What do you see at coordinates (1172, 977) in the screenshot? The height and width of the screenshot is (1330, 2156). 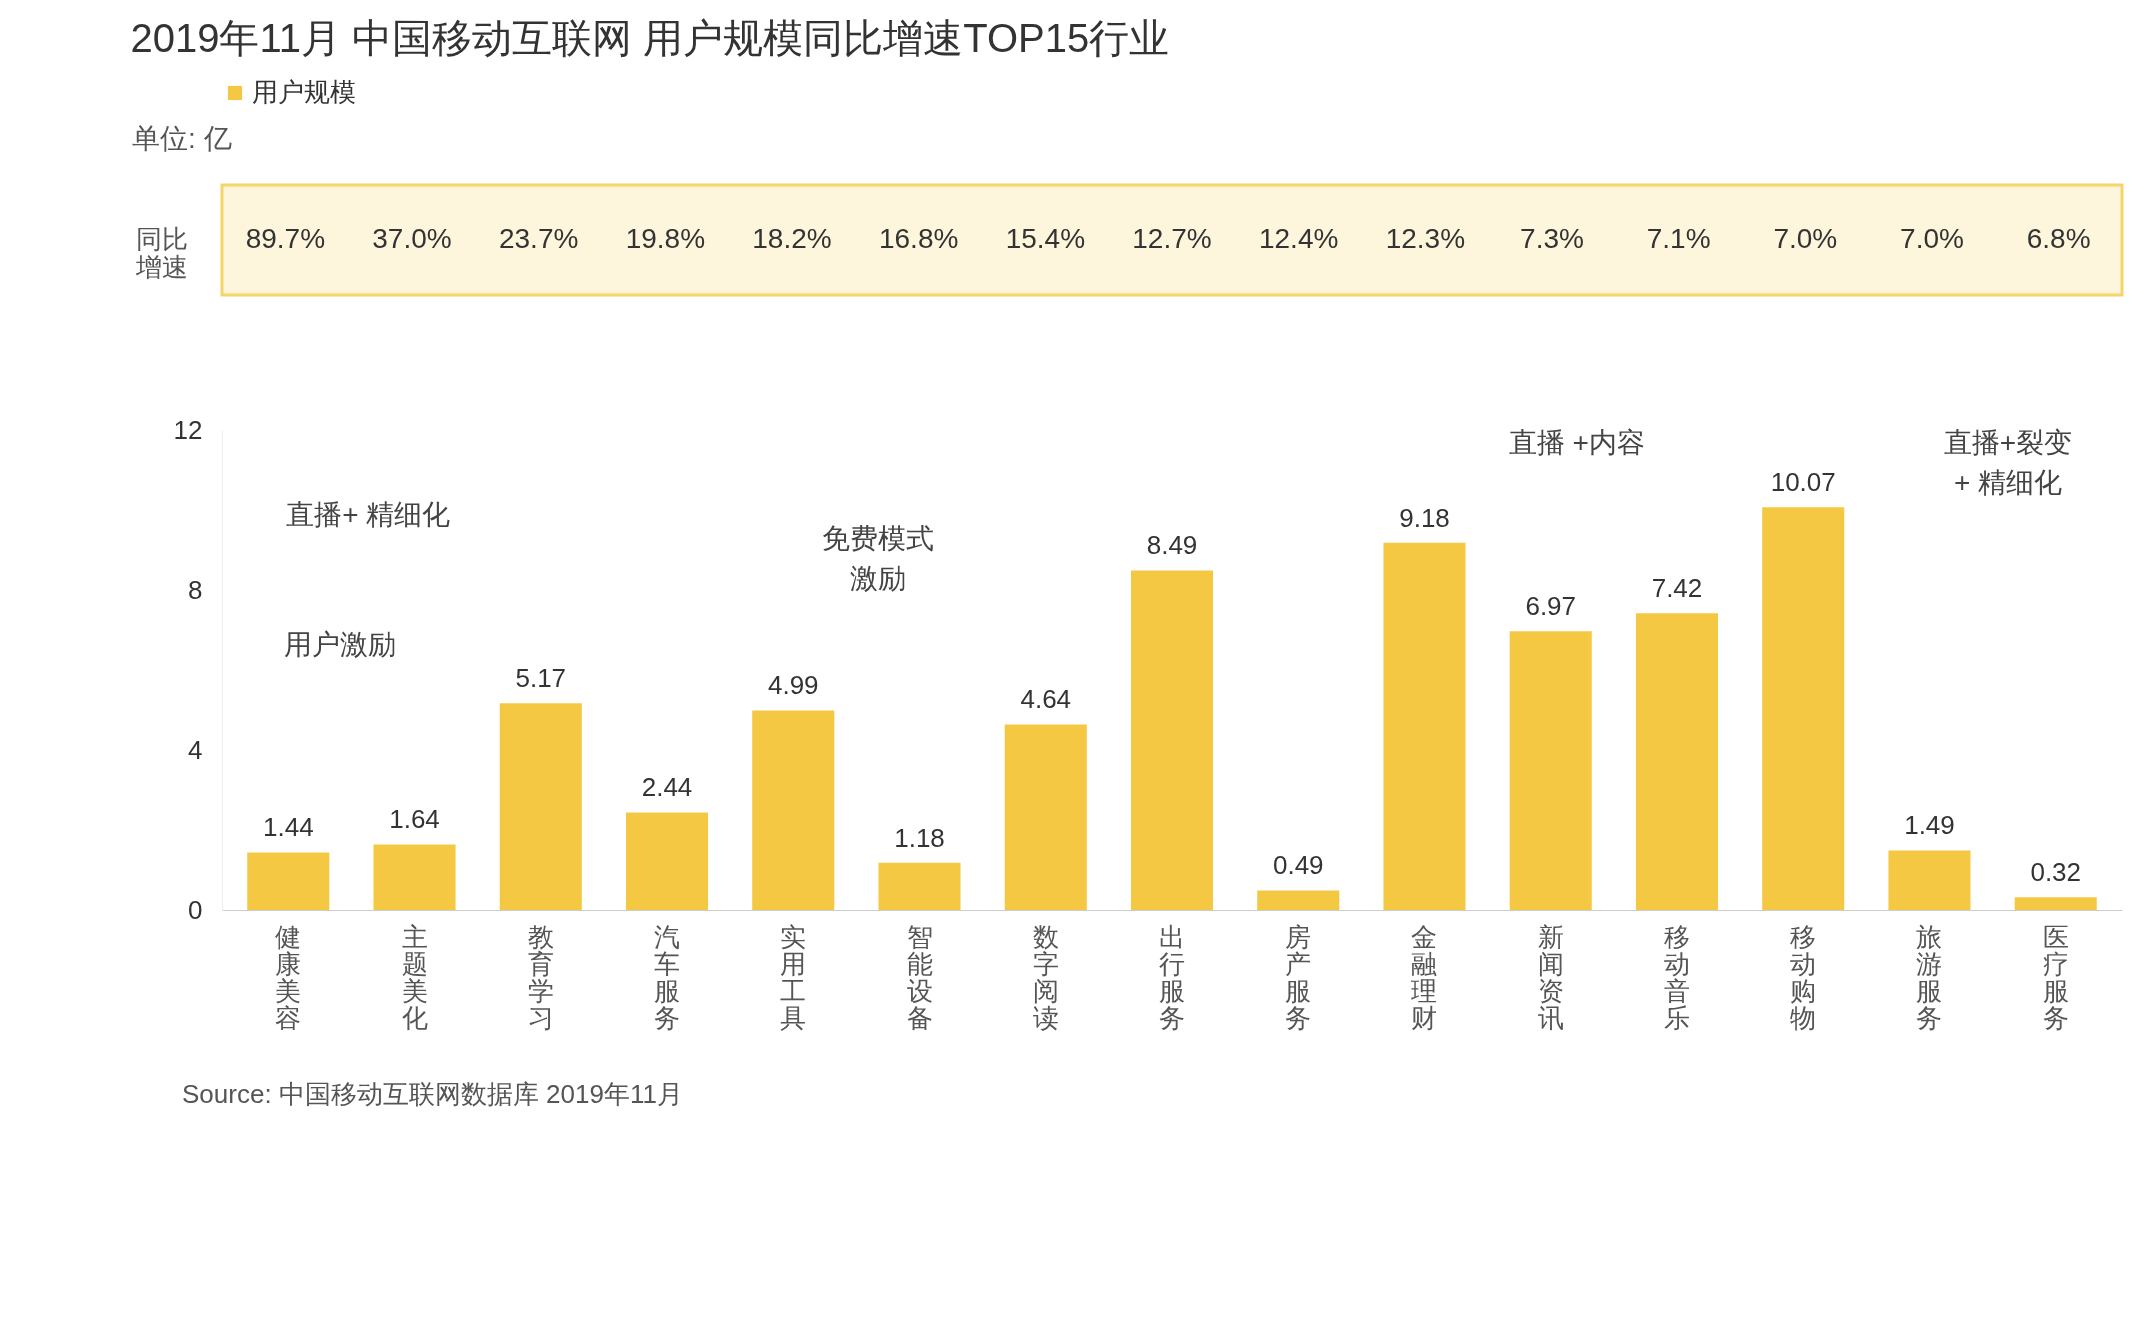 I see `x-tick-label: 出行服务` at bounding box center [1172, 977].